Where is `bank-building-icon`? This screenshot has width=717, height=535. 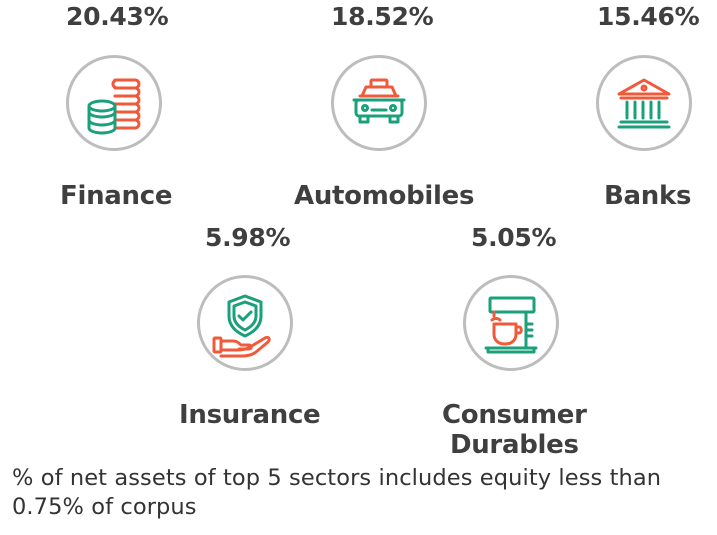
bank-building-icon is located at coordinates (644, 103).